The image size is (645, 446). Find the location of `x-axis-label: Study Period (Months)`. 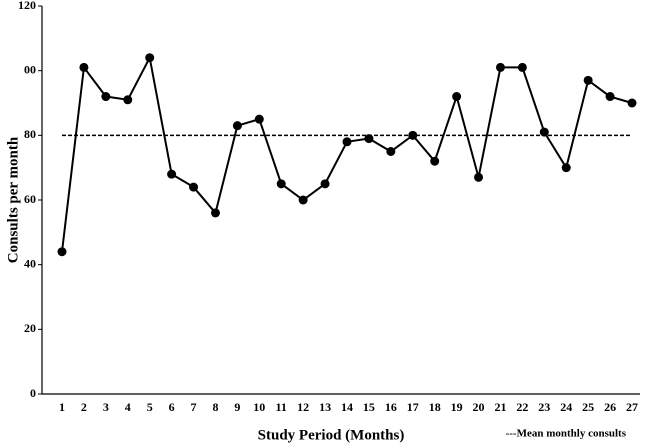

x-axis-label: Study Period (Months) is located at coordinates (331, 435).